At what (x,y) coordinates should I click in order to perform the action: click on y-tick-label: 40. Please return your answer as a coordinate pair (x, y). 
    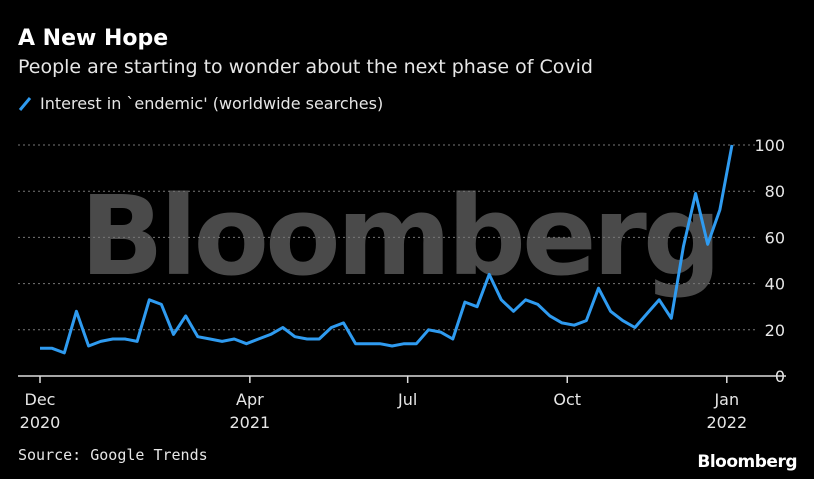
    Looking at the image, I should click on (775, 284).